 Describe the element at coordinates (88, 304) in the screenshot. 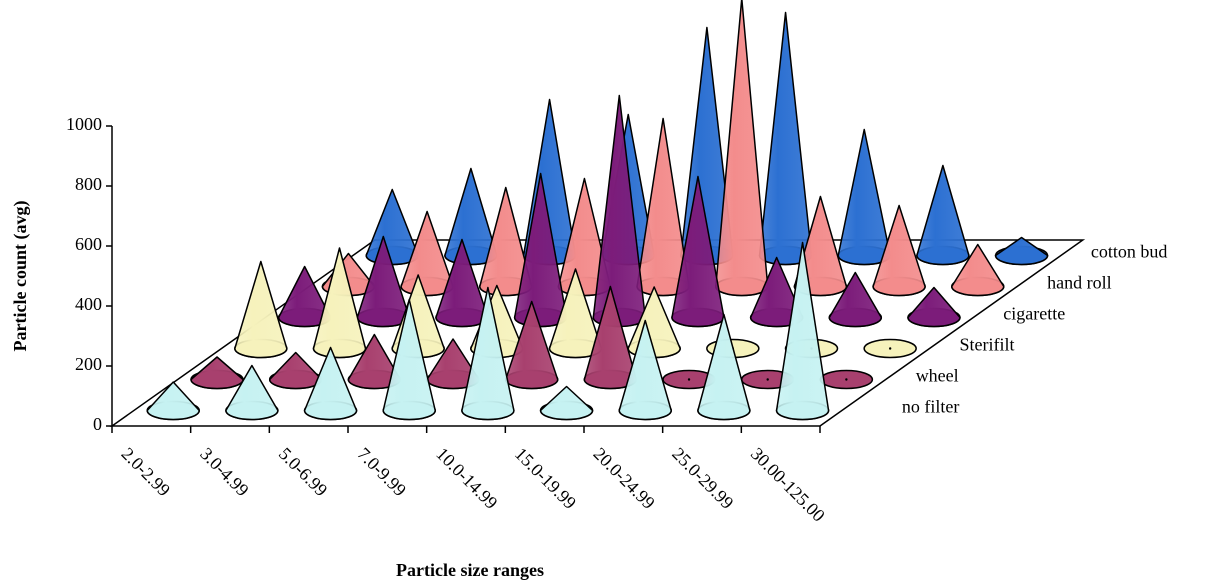

I see `y-tick-label: 400` at that location.